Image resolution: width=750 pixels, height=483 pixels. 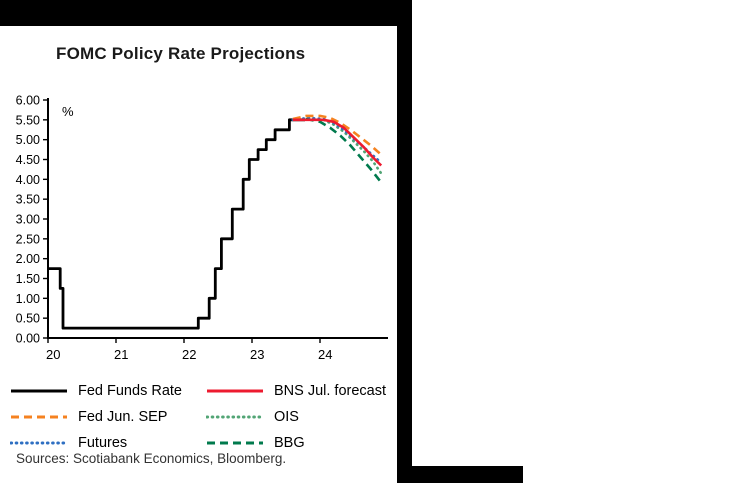 I want to click on svg-text: 21, so click(x=121, y=354).